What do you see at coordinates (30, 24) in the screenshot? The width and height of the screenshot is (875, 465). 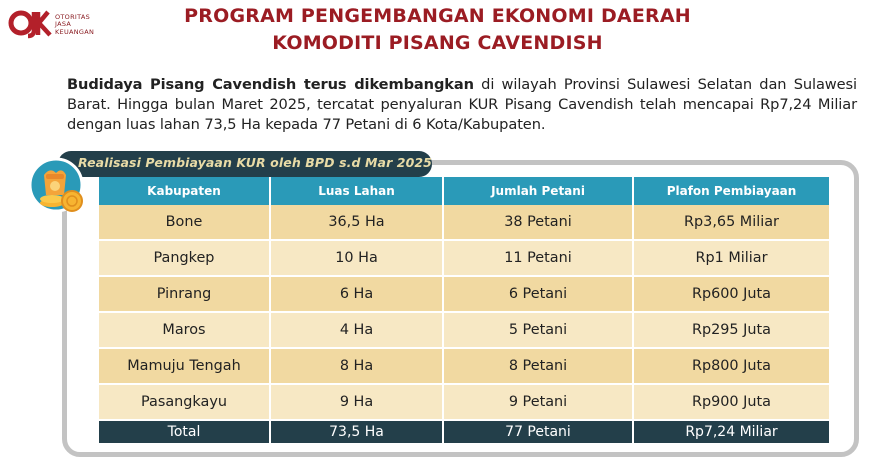 I see `ojk-logo-icon` at bounding box center [30, 24].